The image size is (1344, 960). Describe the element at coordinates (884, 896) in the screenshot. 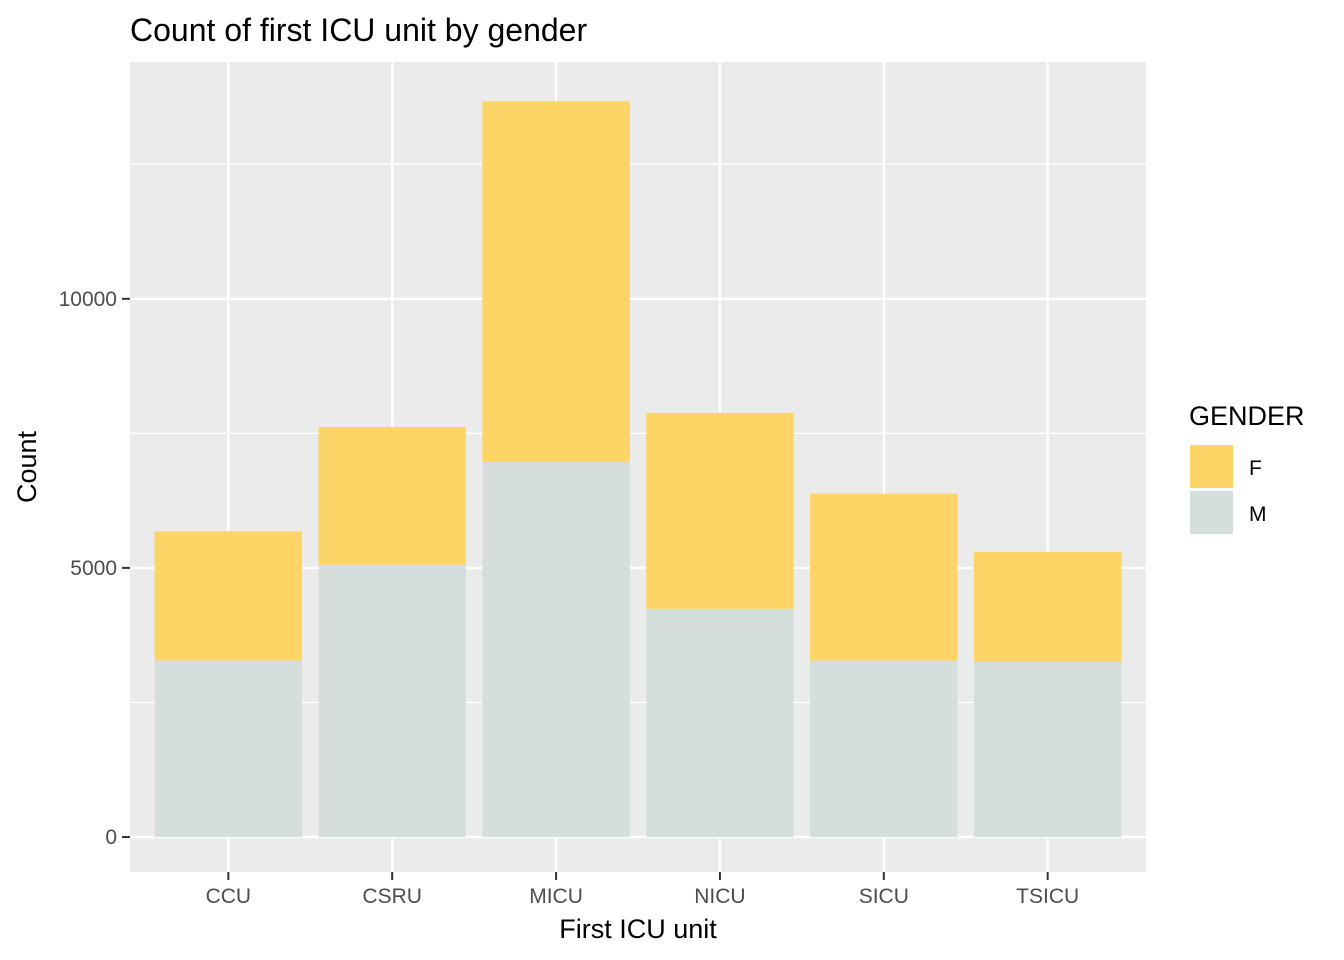

I see `x-tick-label-sicu: SICU` at that location.